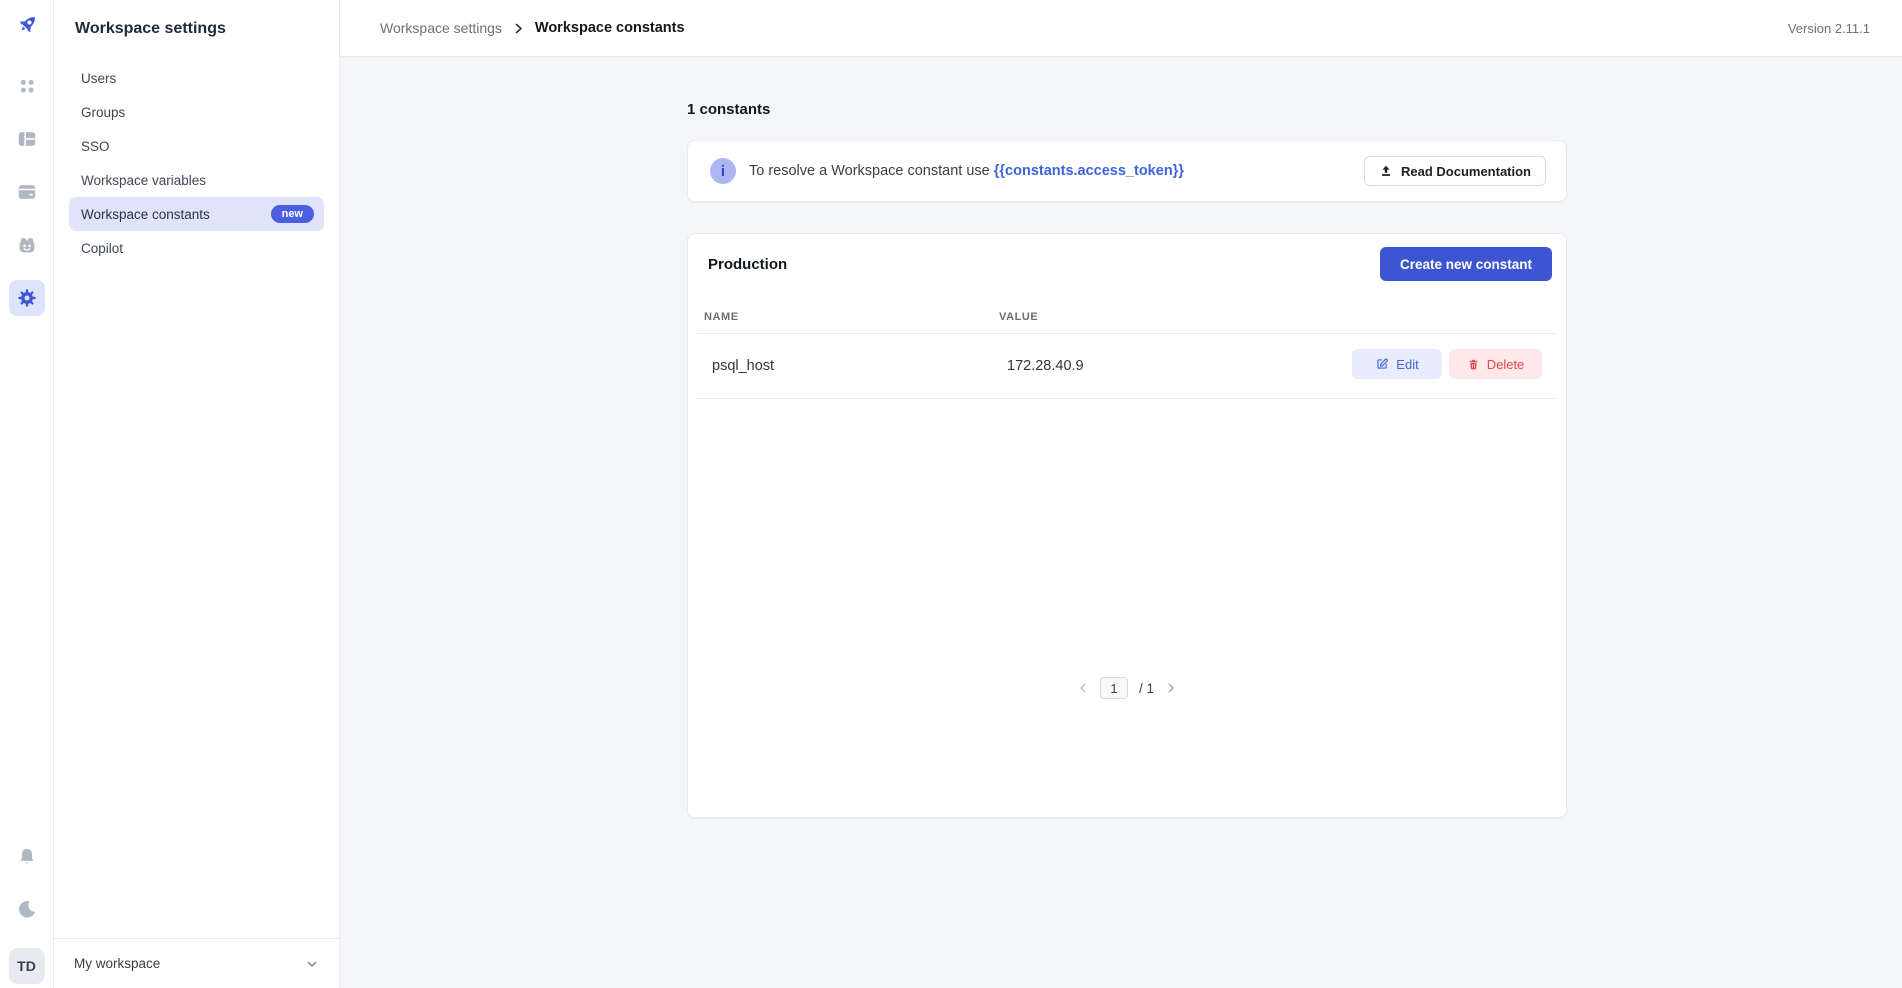 The width and height of the screenshot is (1902, 988). I want to click on bell-icon, so click(27, 857).